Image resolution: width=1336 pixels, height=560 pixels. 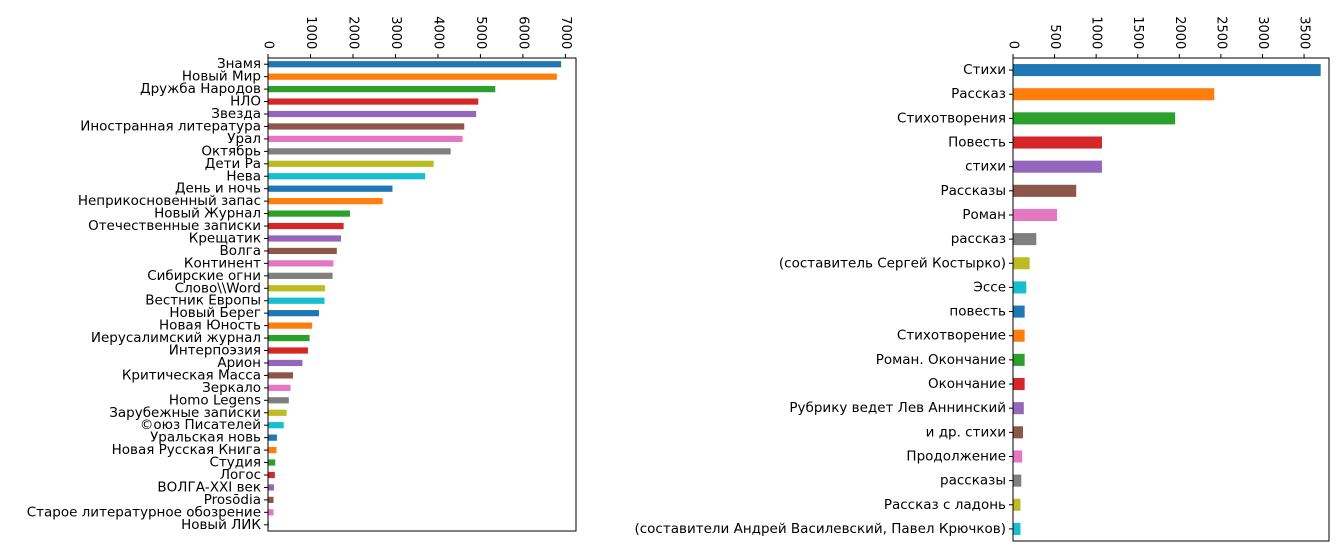 I want to click on category-label: и др. стихи, so click(x=966, y=432).